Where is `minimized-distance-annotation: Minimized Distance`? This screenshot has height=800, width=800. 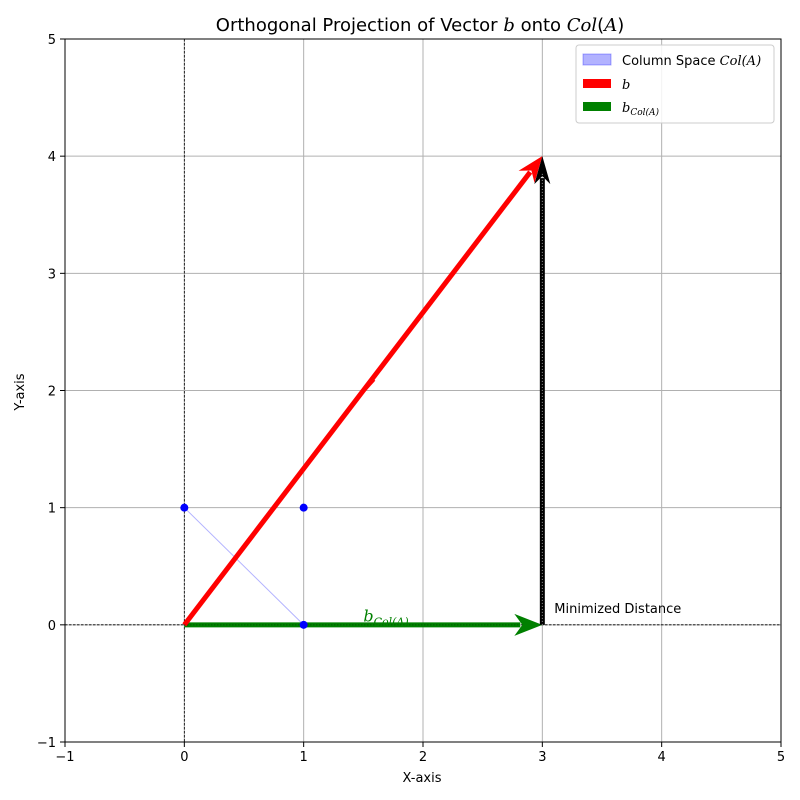
minimized-distance-annotation: Minimized Distance is located at coordinates (617, 609).